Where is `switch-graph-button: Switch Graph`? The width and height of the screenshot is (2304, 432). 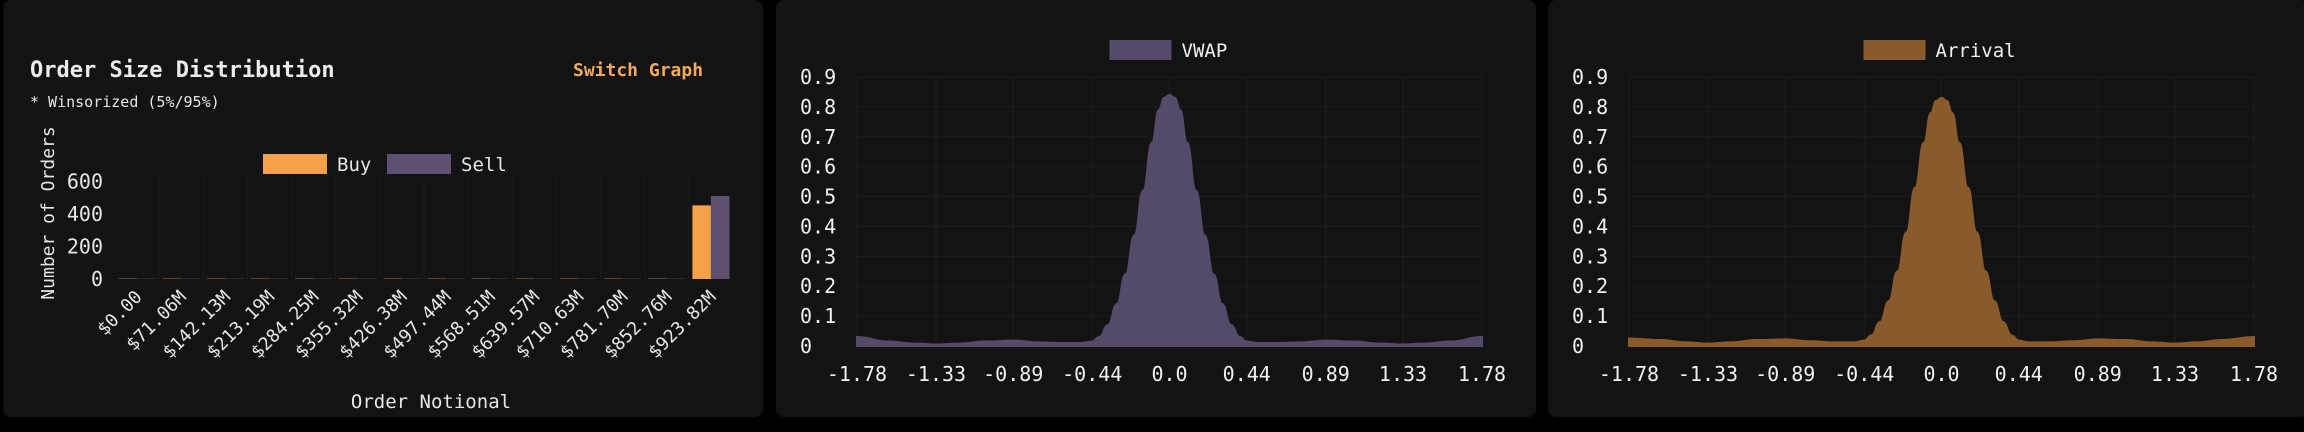 switch-graph-button: Switch Graph is located at coordinates (638, 70).